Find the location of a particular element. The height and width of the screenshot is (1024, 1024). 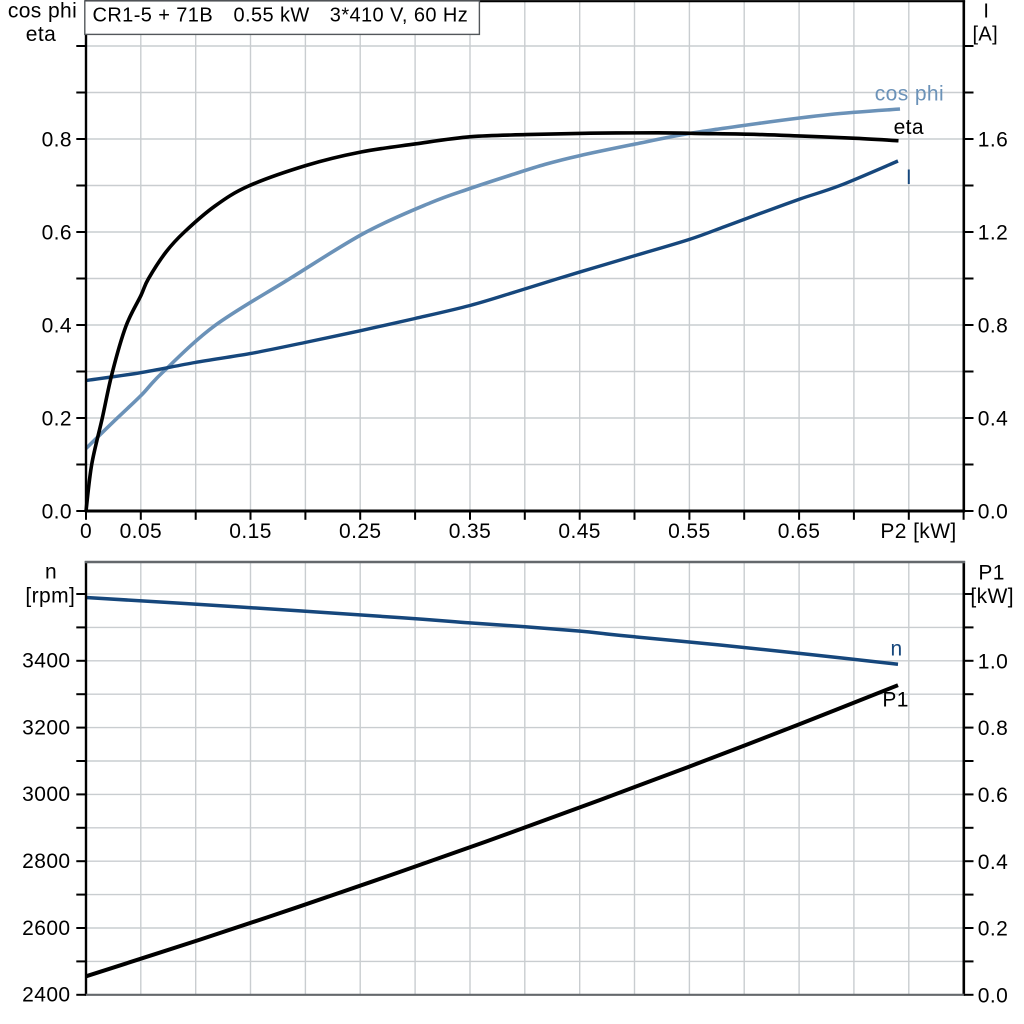

svg-text: 3400 is located at coordinates (46, 661).